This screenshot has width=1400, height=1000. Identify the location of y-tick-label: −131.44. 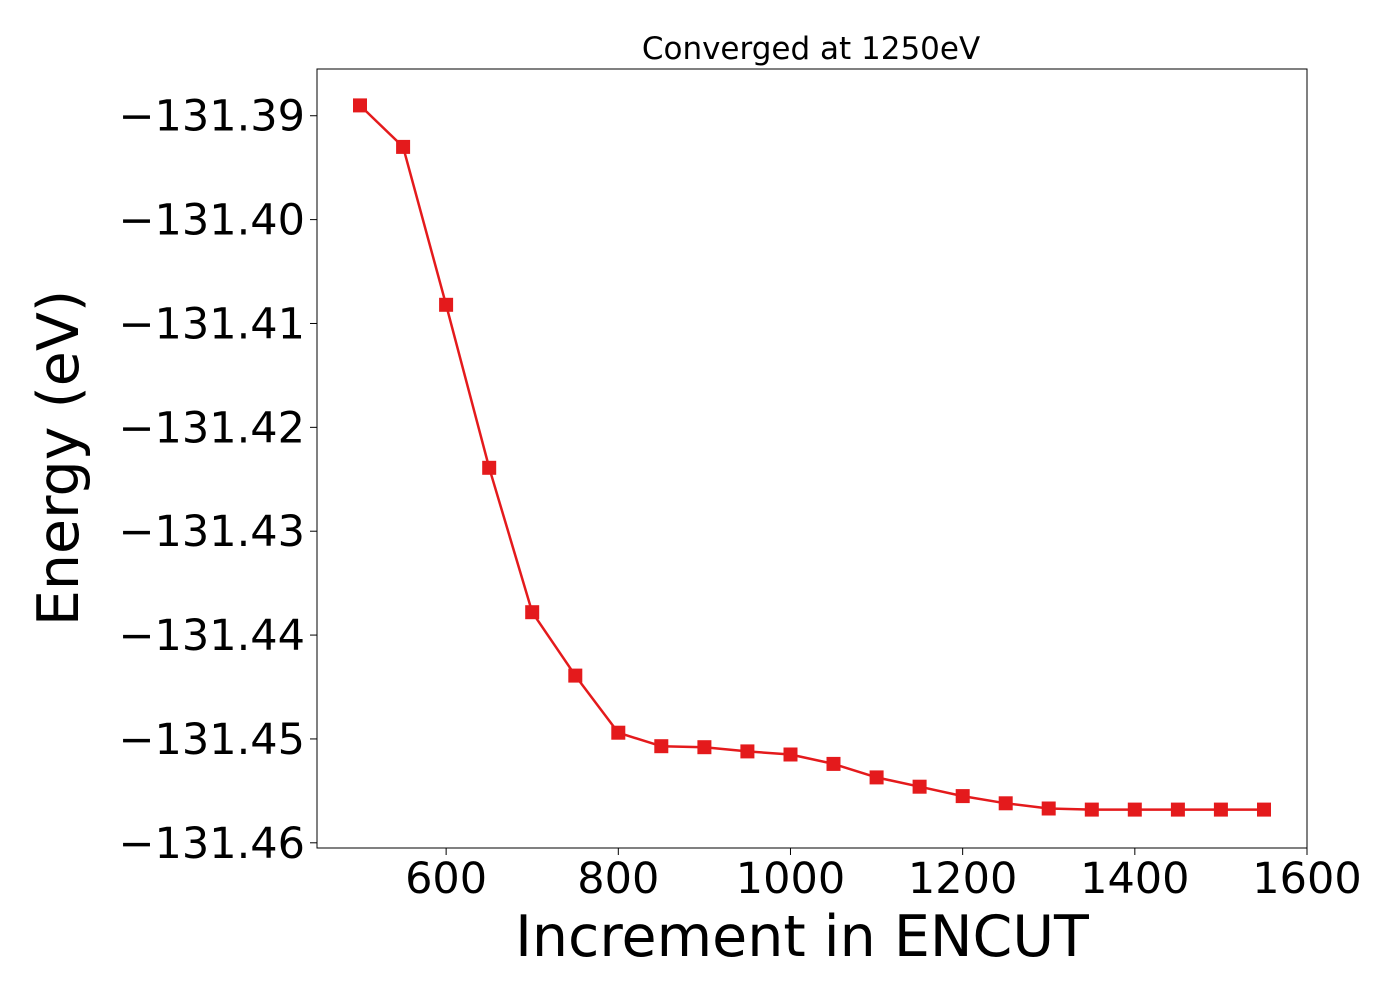
(212, 636).